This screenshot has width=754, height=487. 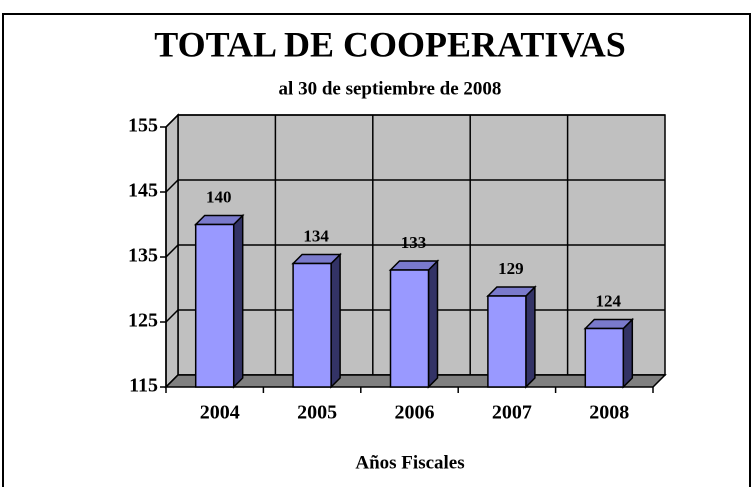 I want to click on x-tick-label: 2004, so click(x=220, y=413).